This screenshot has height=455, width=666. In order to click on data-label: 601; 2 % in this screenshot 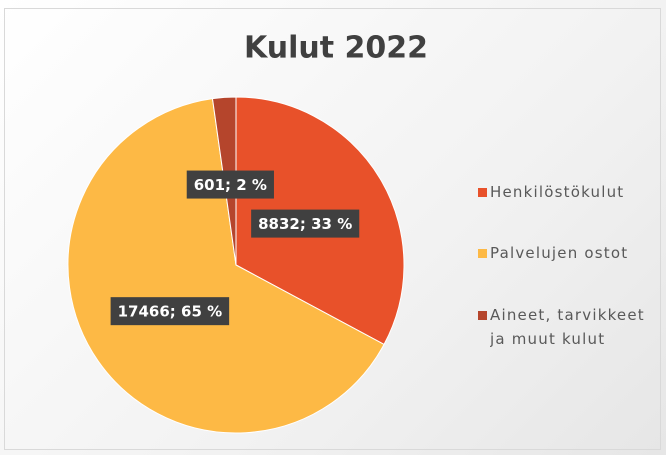, I will do `click(230, 184)`.